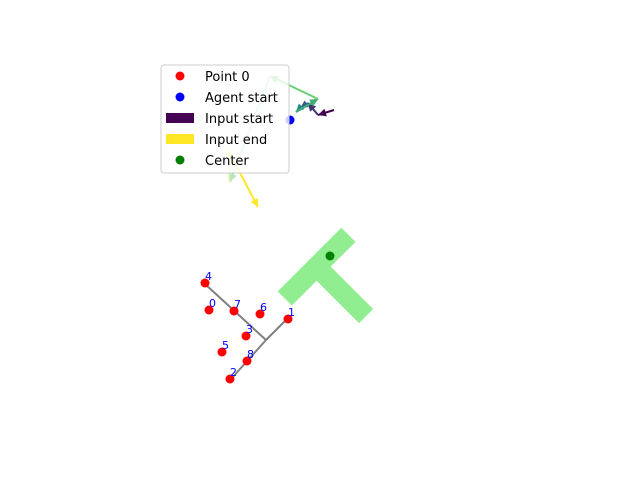 The image size is (640, 480). Describe the element at coordinates (227, 161) in the screenshot. I see `legend-label-center: Center` at that location.